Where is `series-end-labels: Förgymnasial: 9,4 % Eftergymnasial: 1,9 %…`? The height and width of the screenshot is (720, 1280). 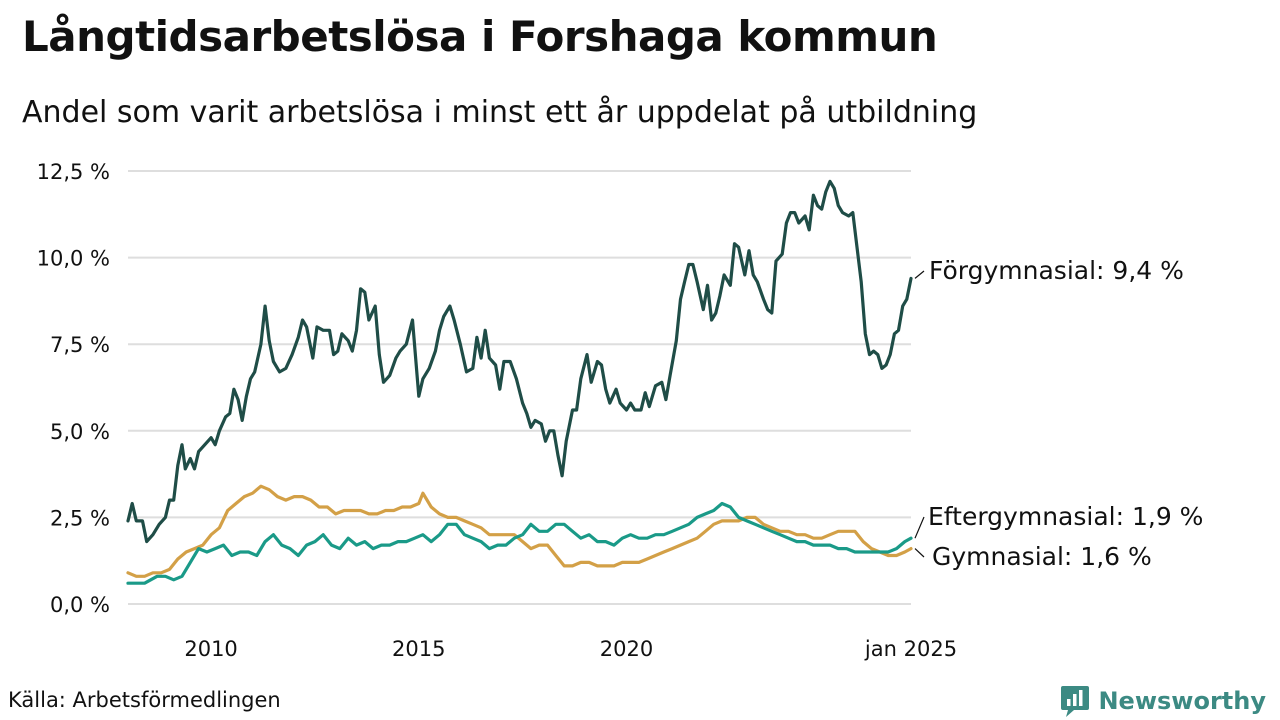 series-end-labels: Förgymnasial: 9,4 % Eftergymnasial: 1,9 %… is located at coordinates (1058, 413).